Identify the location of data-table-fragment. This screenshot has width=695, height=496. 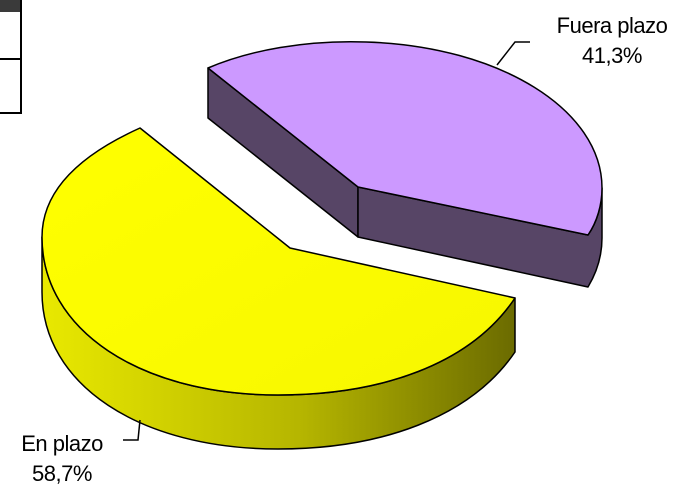
(11, 57).